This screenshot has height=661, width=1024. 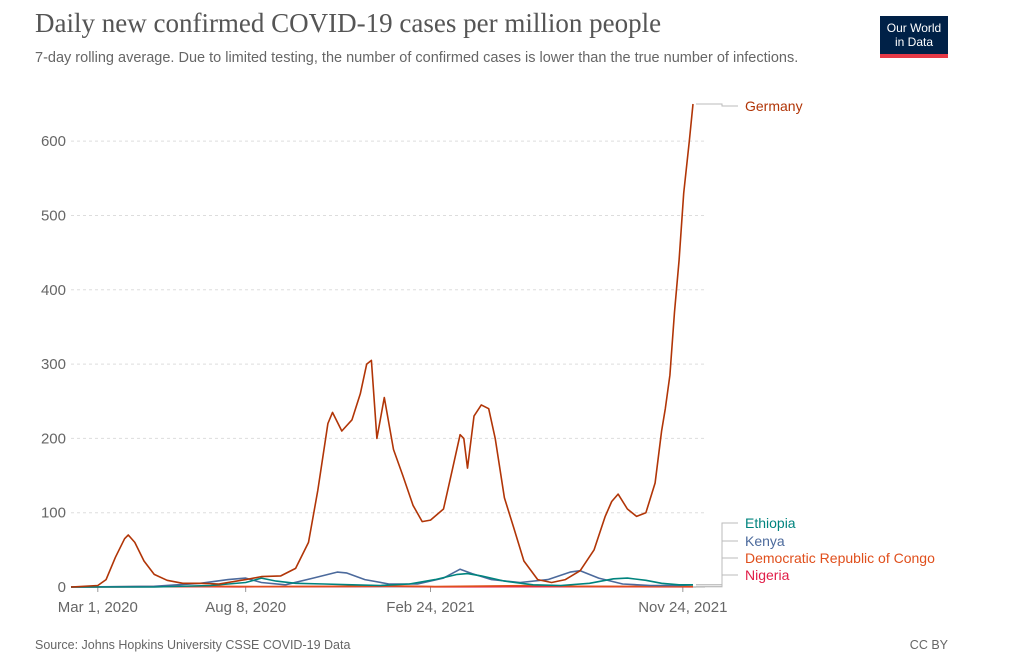 I want to click on x-tick-label: Feb 24, 2021, so click(x=430, y=607).